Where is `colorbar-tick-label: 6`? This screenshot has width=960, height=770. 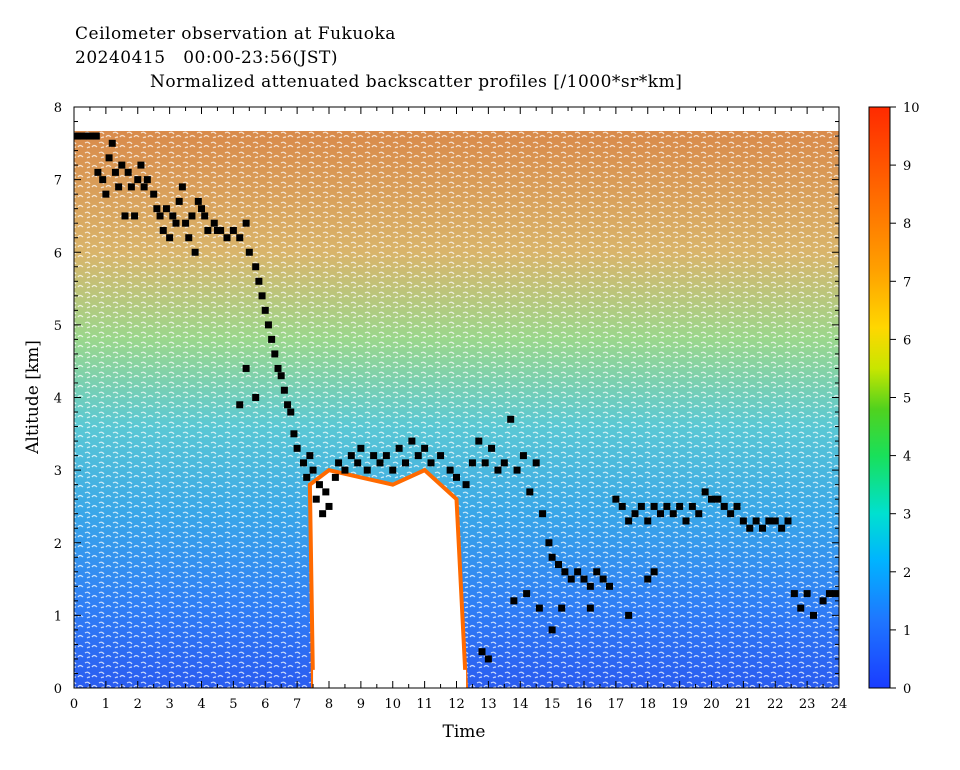
colorbar-tick-label: 6 is located at coordinates (907, 340).